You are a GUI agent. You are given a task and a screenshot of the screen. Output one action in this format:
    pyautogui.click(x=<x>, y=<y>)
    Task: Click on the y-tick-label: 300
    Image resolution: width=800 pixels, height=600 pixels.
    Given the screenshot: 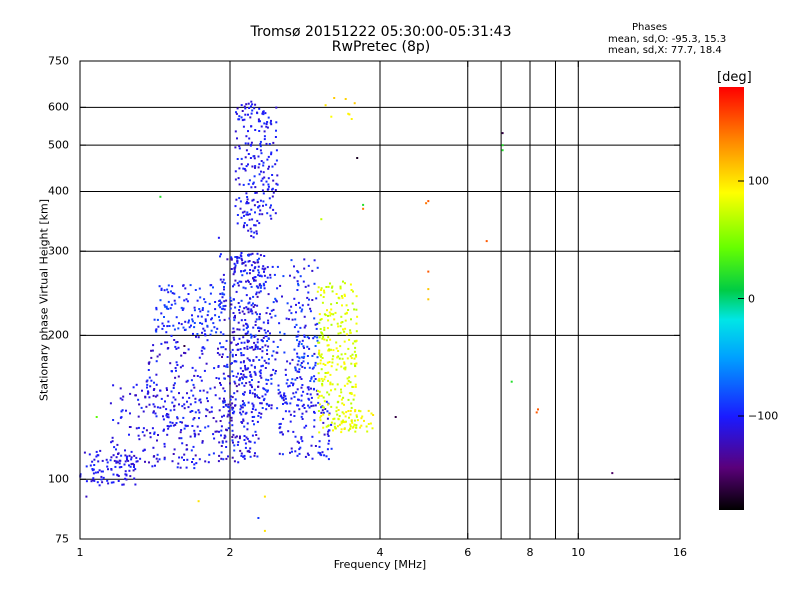 What is the action you would take?
    pyautogui.click(x=58, y=251)
    